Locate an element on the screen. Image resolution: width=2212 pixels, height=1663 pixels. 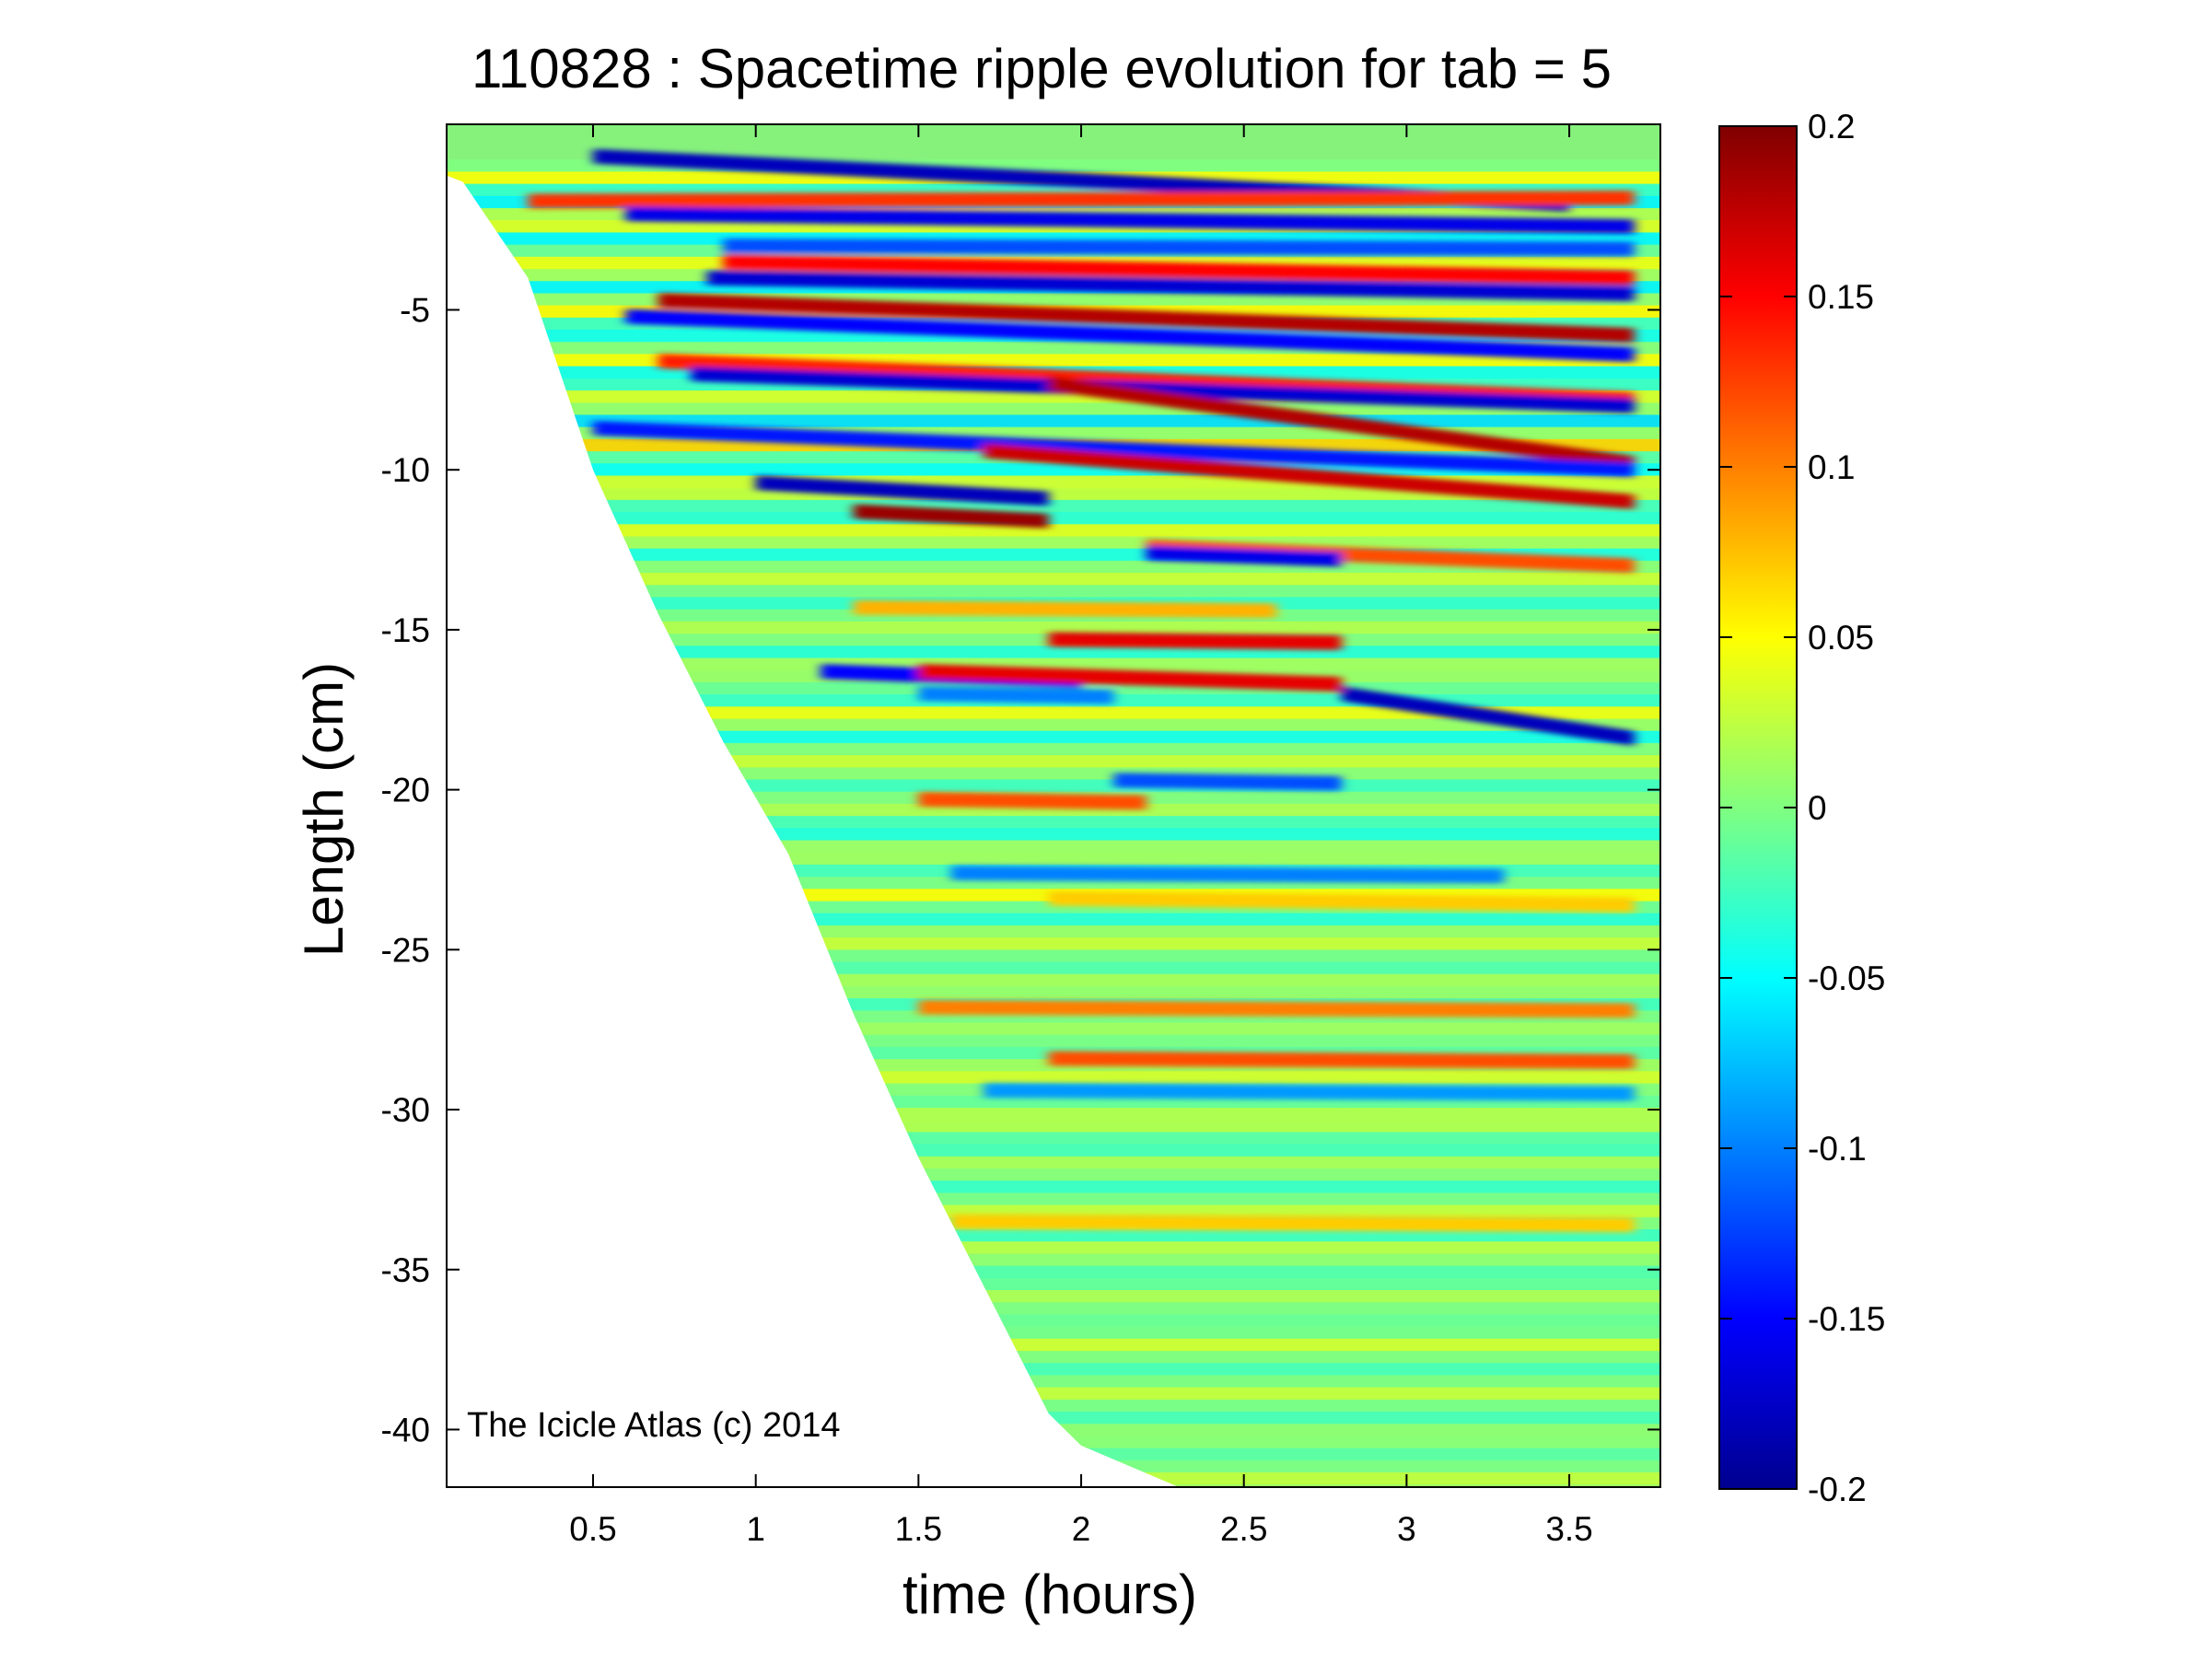
x-axis-title: time (hours) is located at coordinates (1050, 1595).